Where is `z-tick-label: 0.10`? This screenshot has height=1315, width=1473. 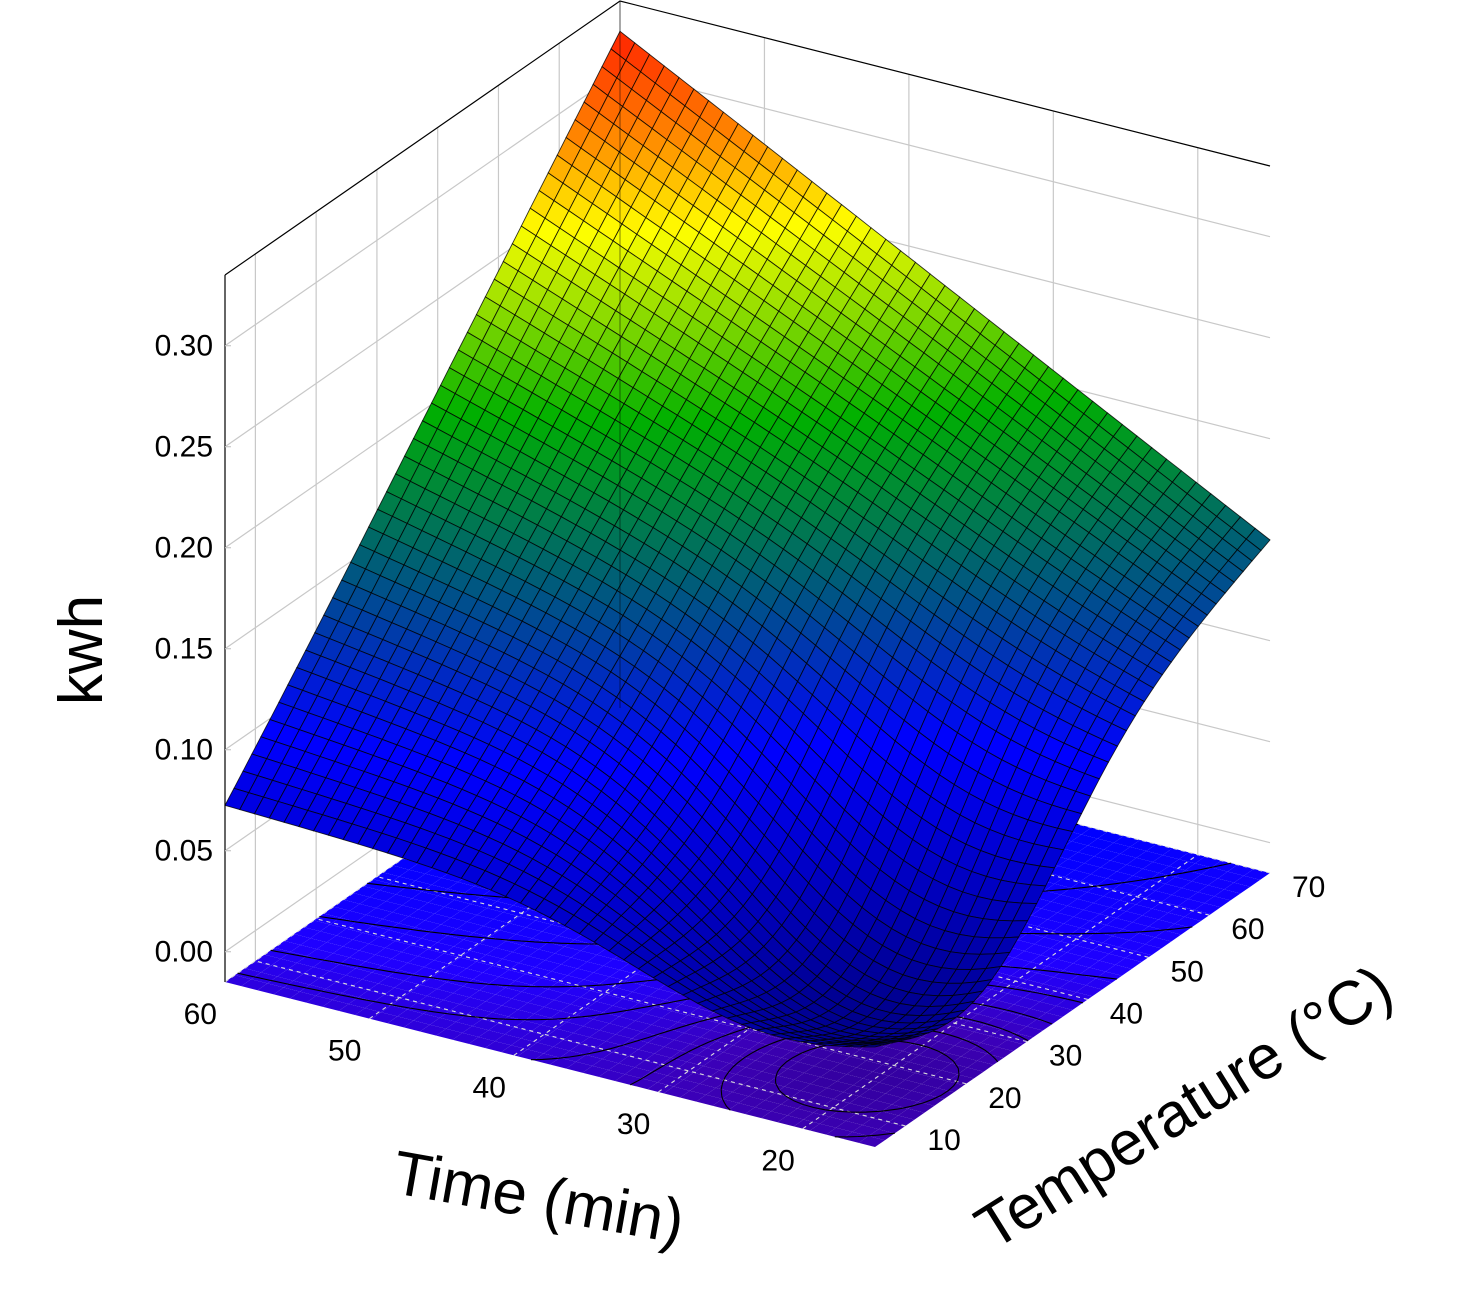
z-tick-label: 0.10 is located at coordinates (184, 750).